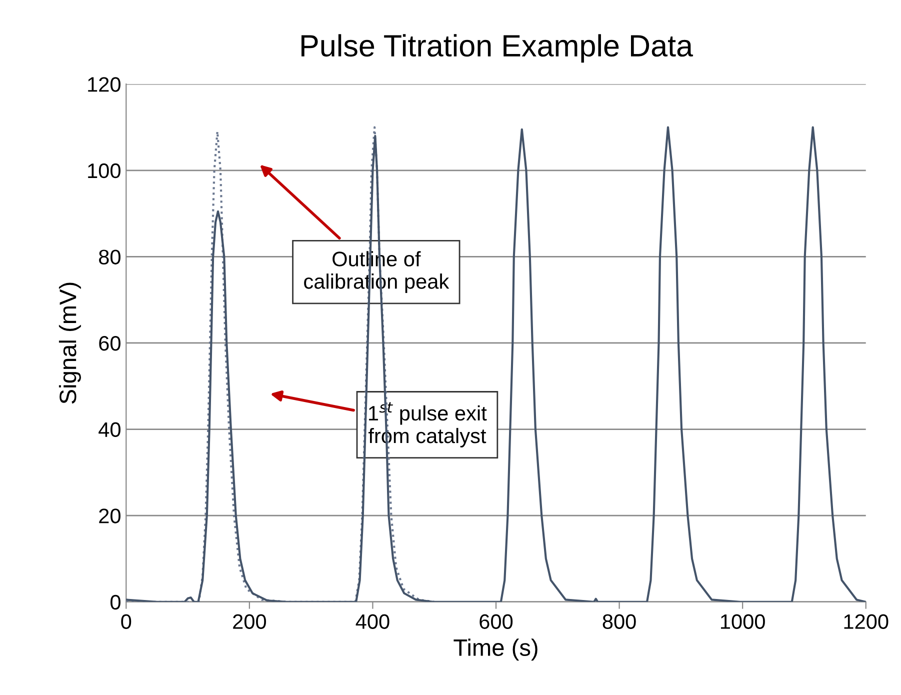 The width and height of the screenshot is (901, 695). Describe the element at coordinates (866, 621) in the screenshot. I see `x-tick-label: 1200` at that location.